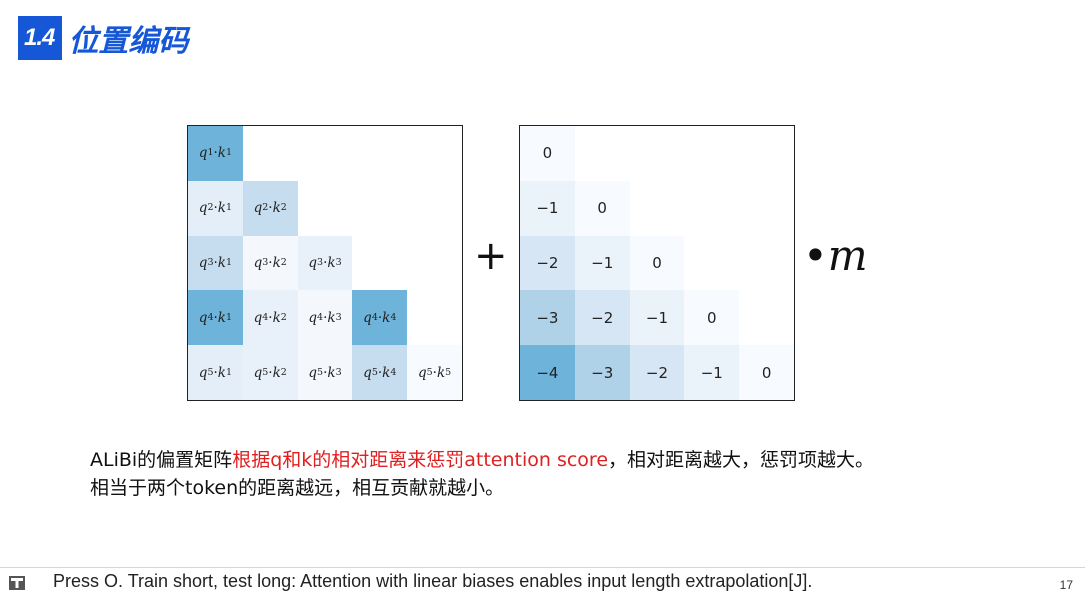  Describe the element at coordinates (547, 372) in the screenshot. I see `bias-cell: −4` at that location.